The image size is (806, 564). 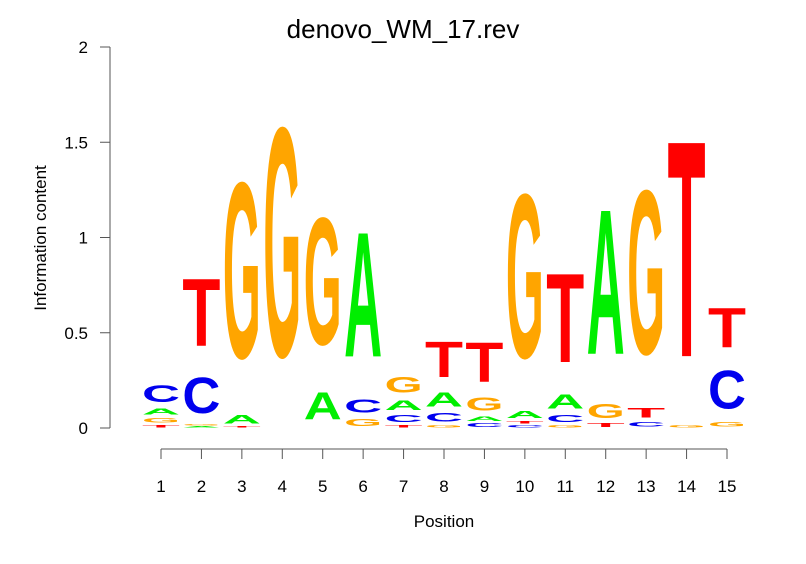 What do you see at coordinates (443, 486) in the screenshot?
I see `x-tick-label: 8` at bounding box center [443, 486].